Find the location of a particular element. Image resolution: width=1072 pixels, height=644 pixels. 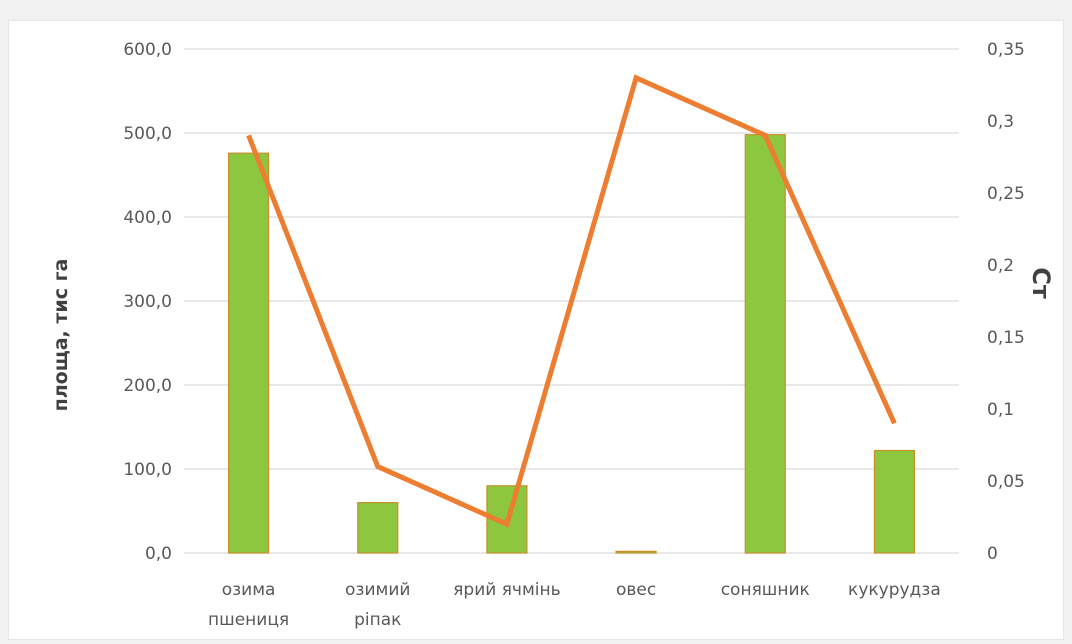

category-label: ярий ячмінь is located at coordinates (506, 590).